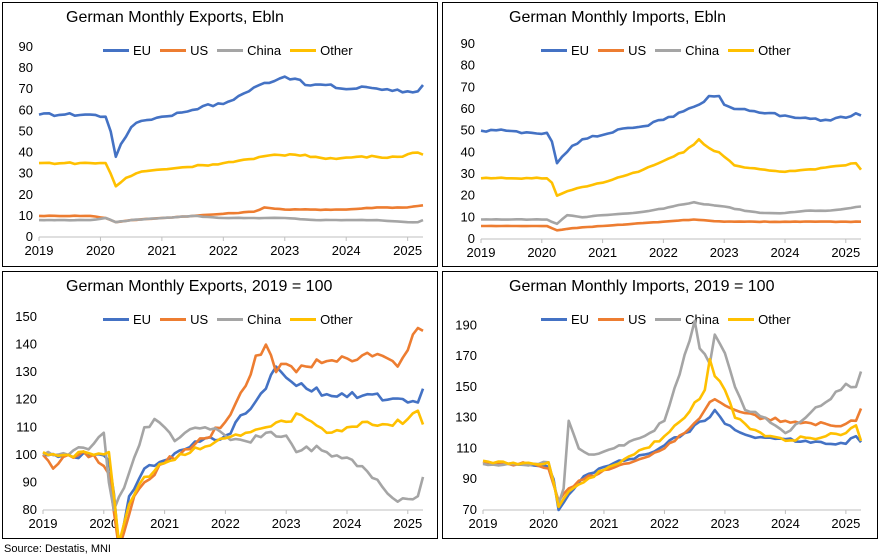 The image size is (881, 560). I want to click on y-tick-label: 40, so click(468, 151).